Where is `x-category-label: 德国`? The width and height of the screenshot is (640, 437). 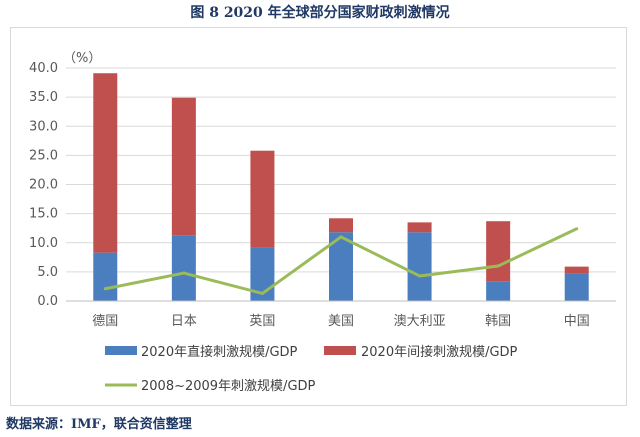 x-category-label: 德国 is located at coordinates (105, 321).